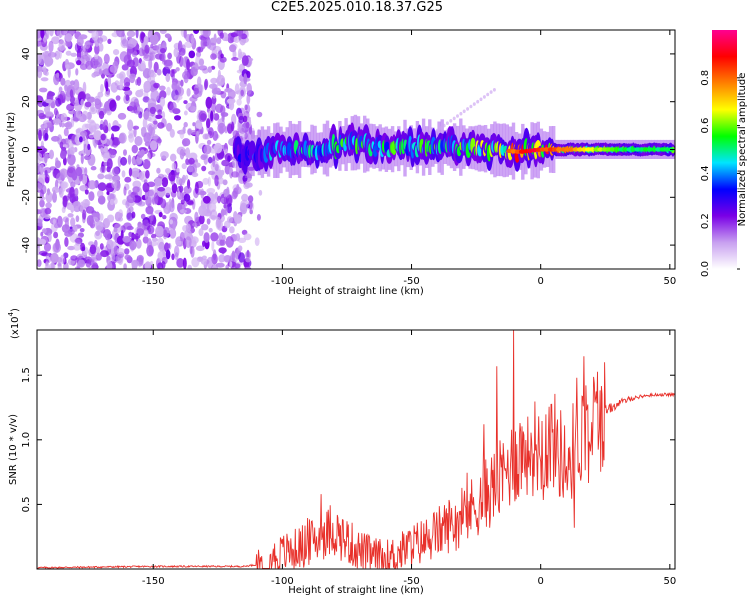 Image resolution: width=750 pixels, height=600 pixels. Describe the element at coordinates (705, 173) in the screenshot. I see `colorbar-tick-label: 0.4` at that location.